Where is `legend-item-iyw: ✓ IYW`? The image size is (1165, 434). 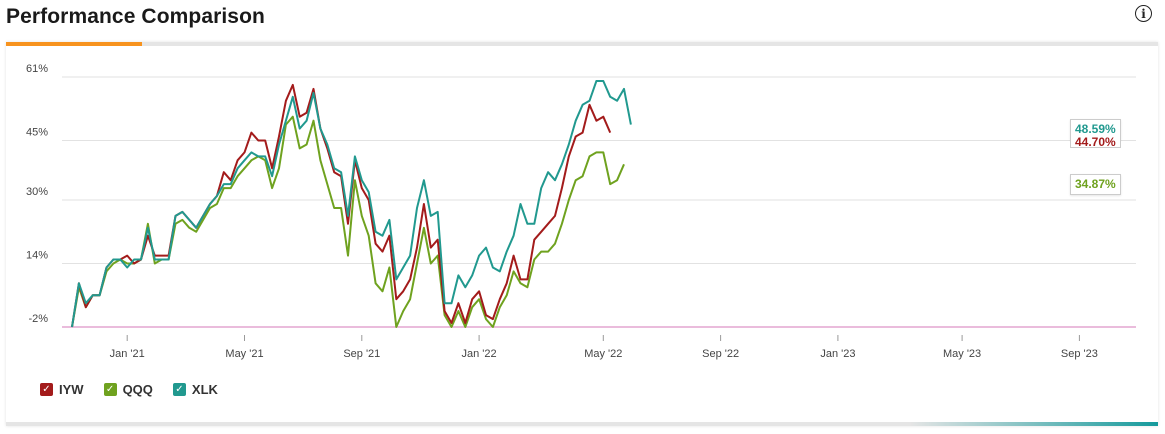
legend-item-iyw: ✓ IYW is located at coordinates (62, 389).